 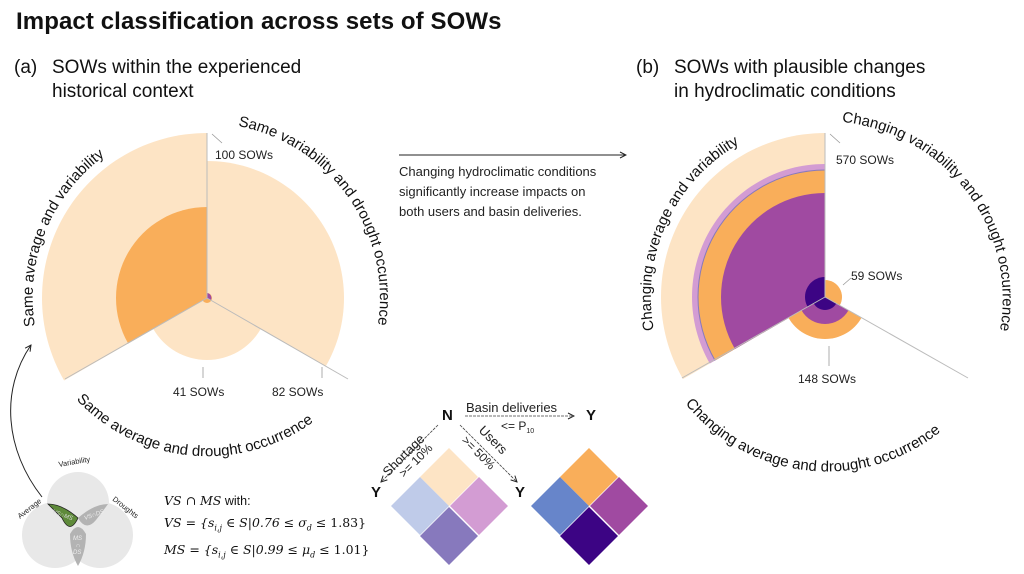 What do you see at coordinates (490, 211) in the screenshot?
I see `callout-line3: both users and basin deliveries.` at bounding box center [490, 211].